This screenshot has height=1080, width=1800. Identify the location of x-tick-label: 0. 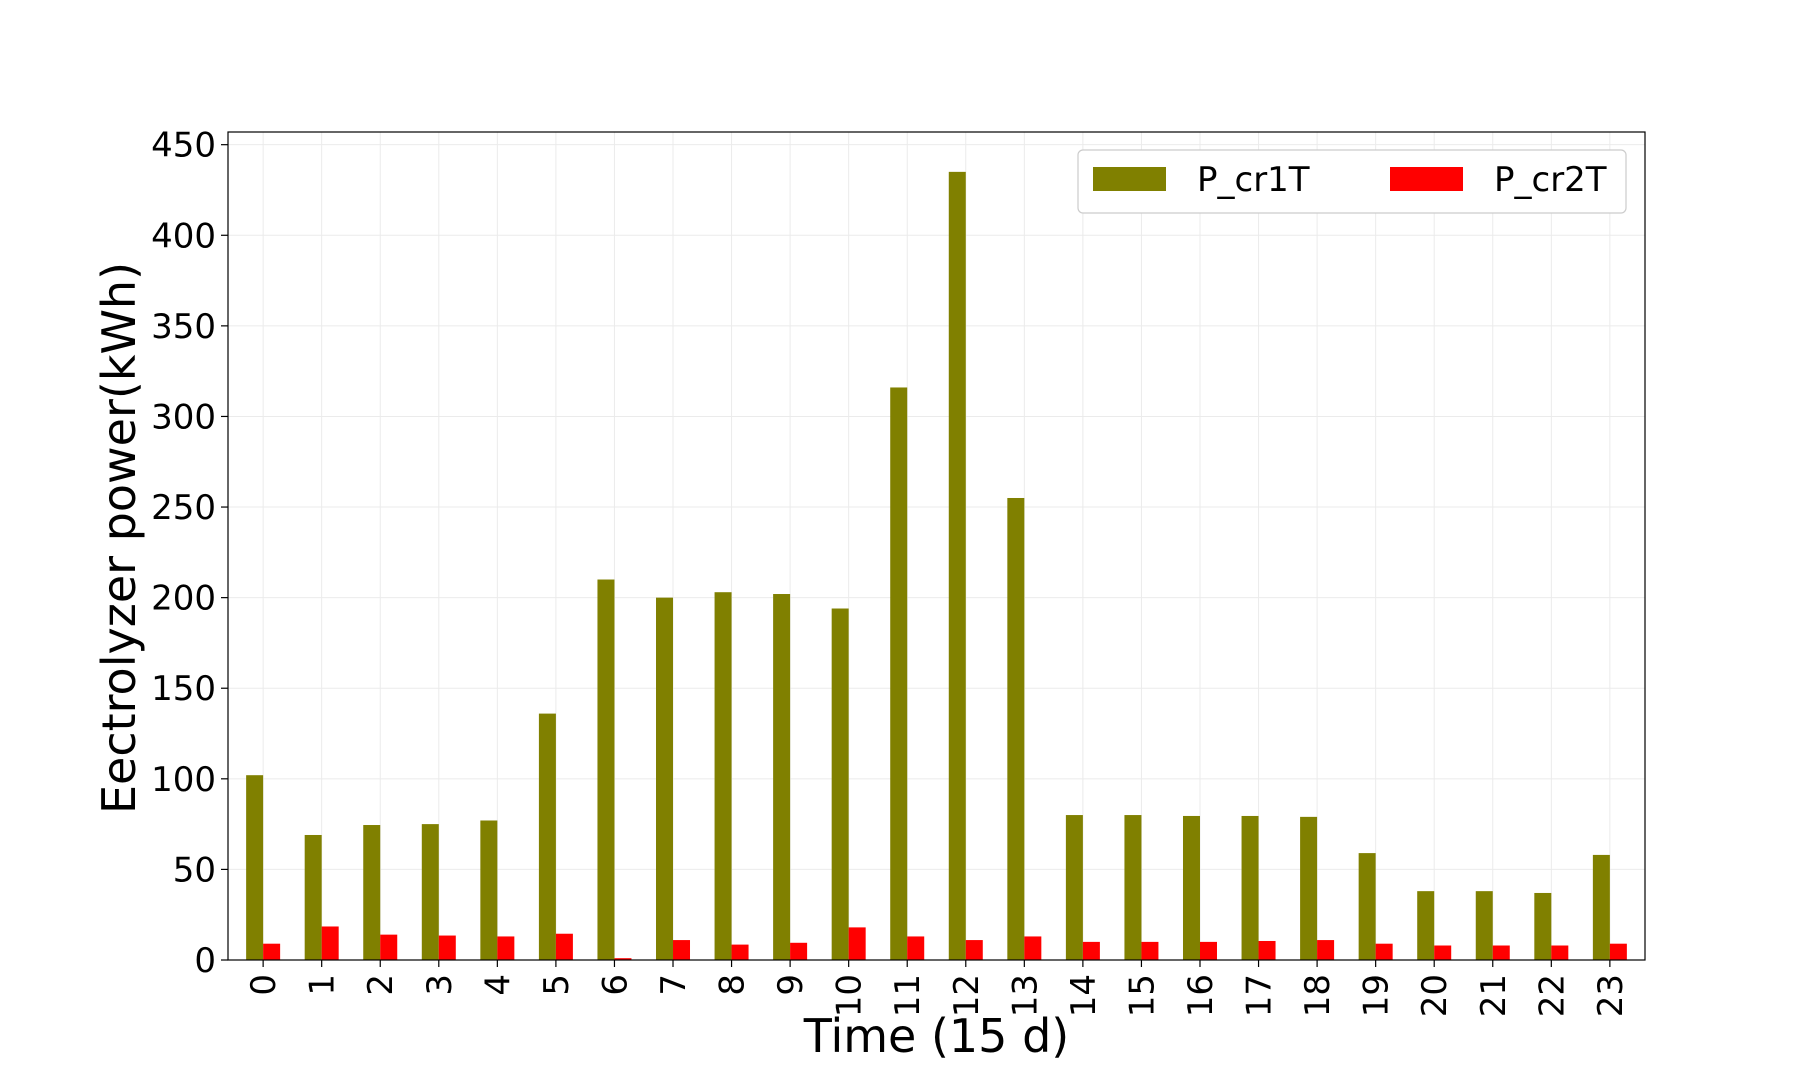
(264, 985).